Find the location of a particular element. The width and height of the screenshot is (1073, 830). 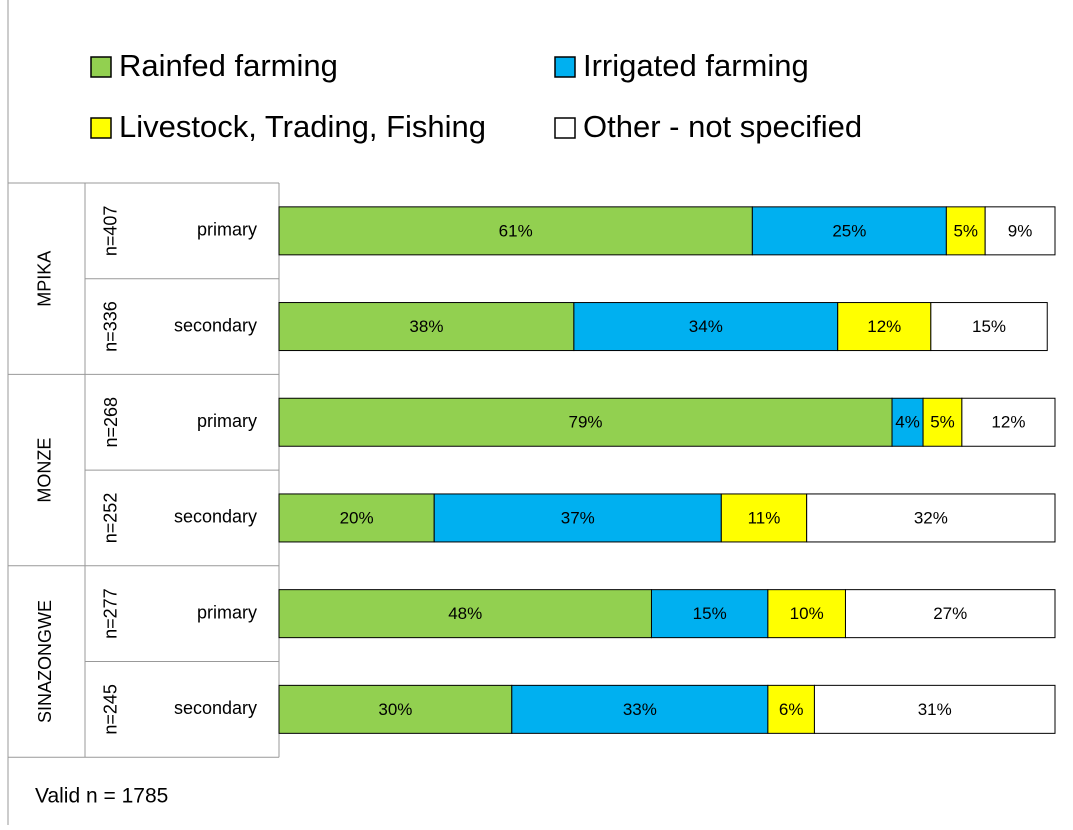

value-label: 9% is located at coordinates (1020, 230).